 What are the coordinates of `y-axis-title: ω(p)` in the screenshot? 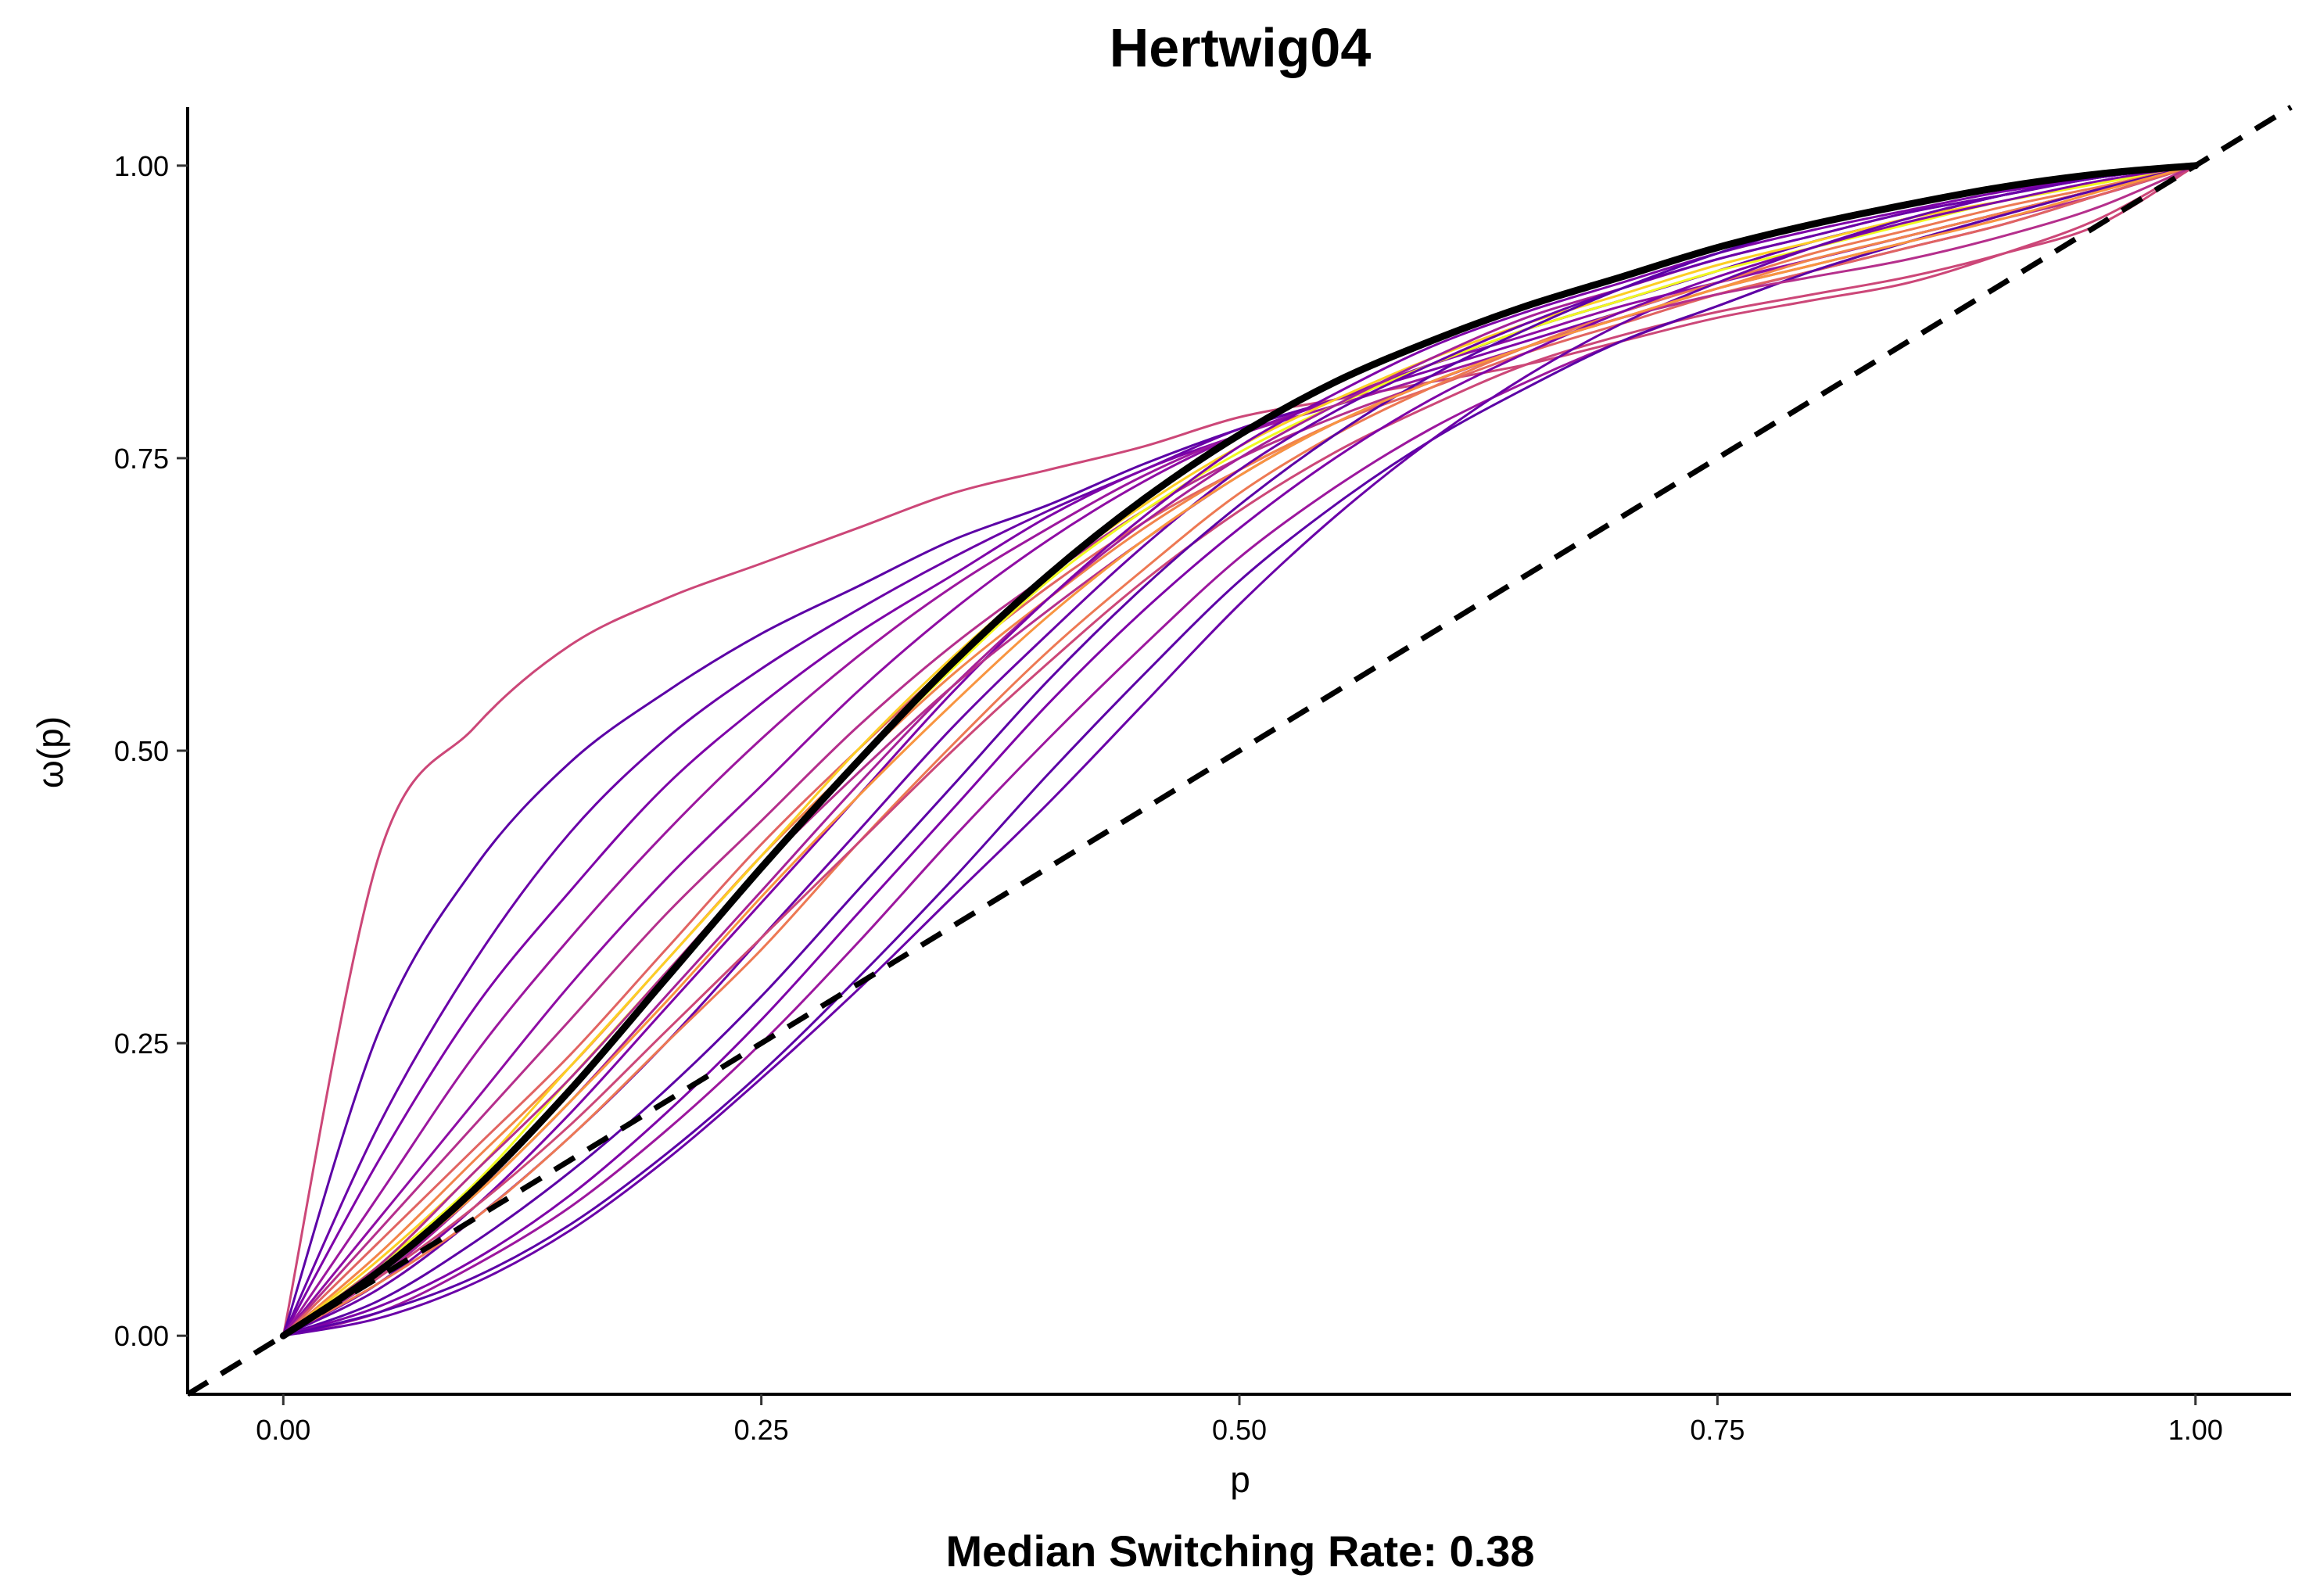 It's located at (50, 752).